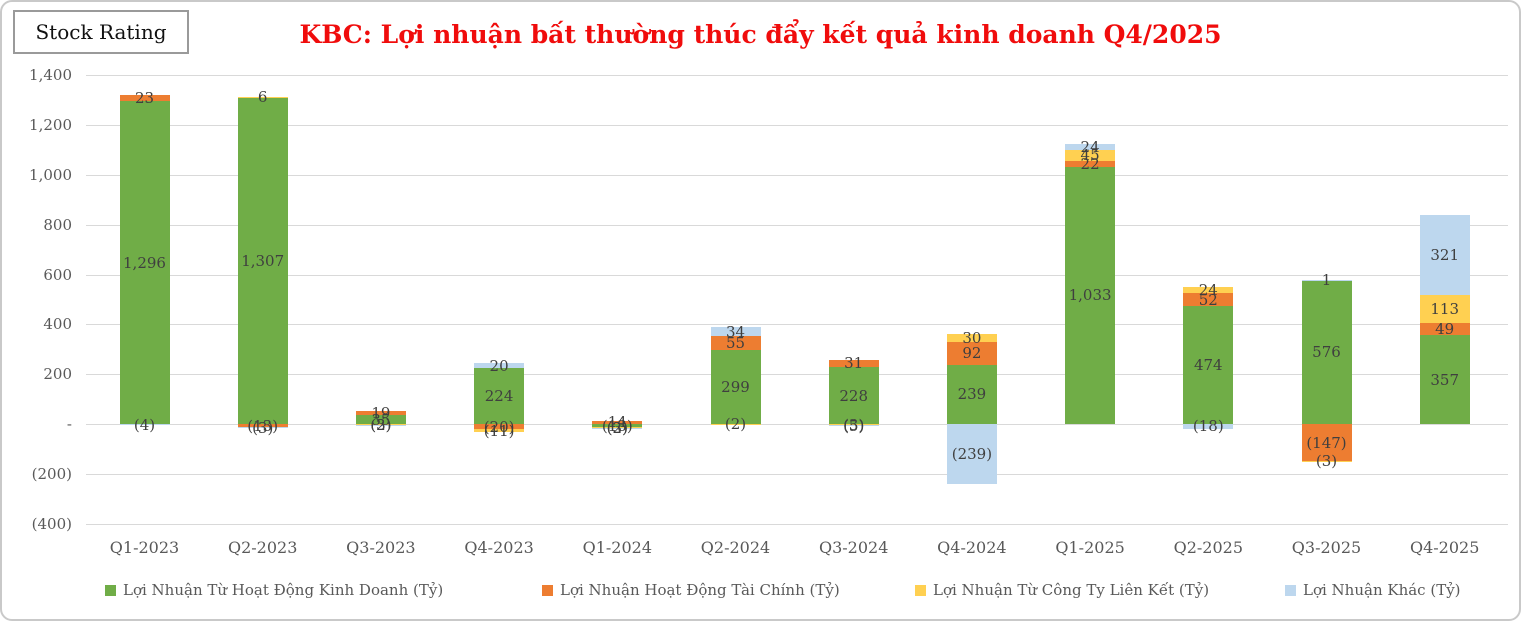  What do you see at coordinates (263, 261) in the screenshot?
I see `data-label: 1,307` at bounding box center [263, 261].